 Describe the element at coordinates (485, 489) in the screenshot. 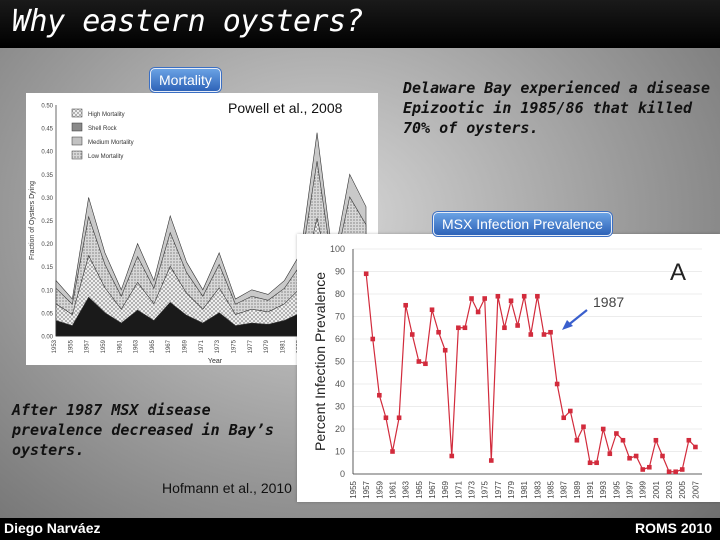

I see `msx-x-tick-label: 1975` at that location.